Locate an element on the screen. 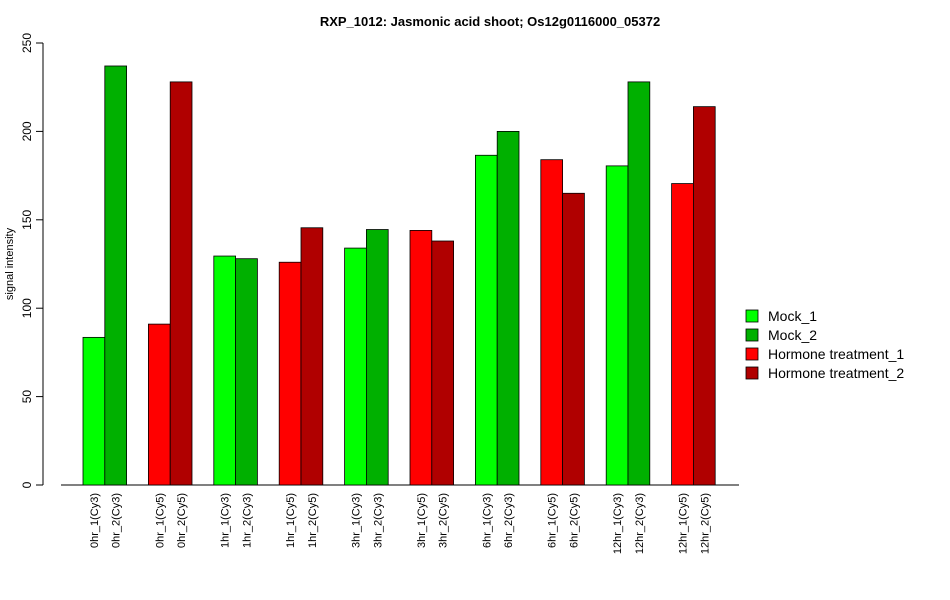 This screenshot has width=950, height=600. legend-label: Hormone treatment_2 is located at coordinates (836, 373).